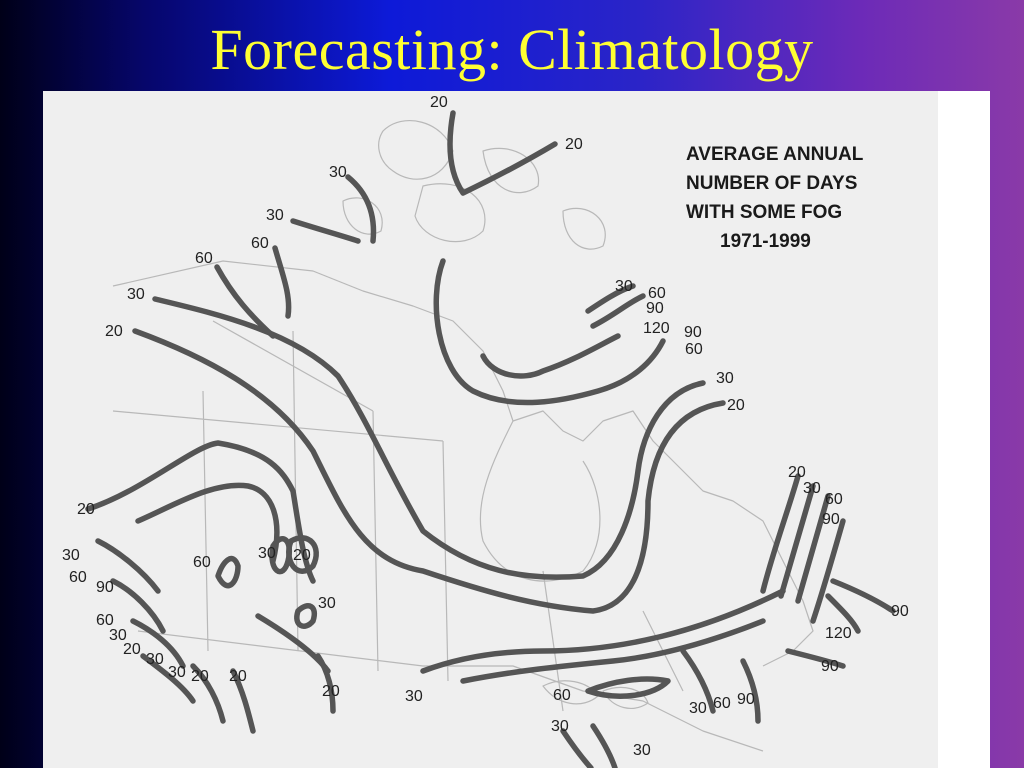 The width and height of the screenshot is (1024, 768). Describe the element at coordinates (512, 49) in the screenshot. I see `slide-title: Forecasting: Climatology` at that location.